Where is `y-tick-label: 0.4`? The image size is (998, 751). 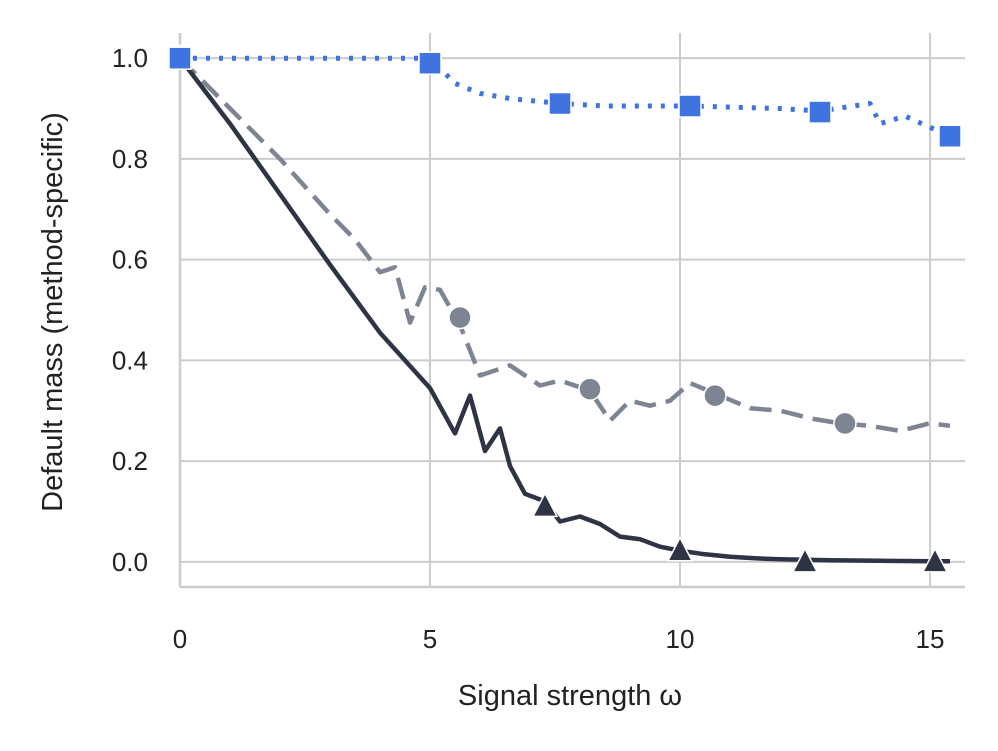 y-tick-label: 0.4 is located at coordinates (130, 360).